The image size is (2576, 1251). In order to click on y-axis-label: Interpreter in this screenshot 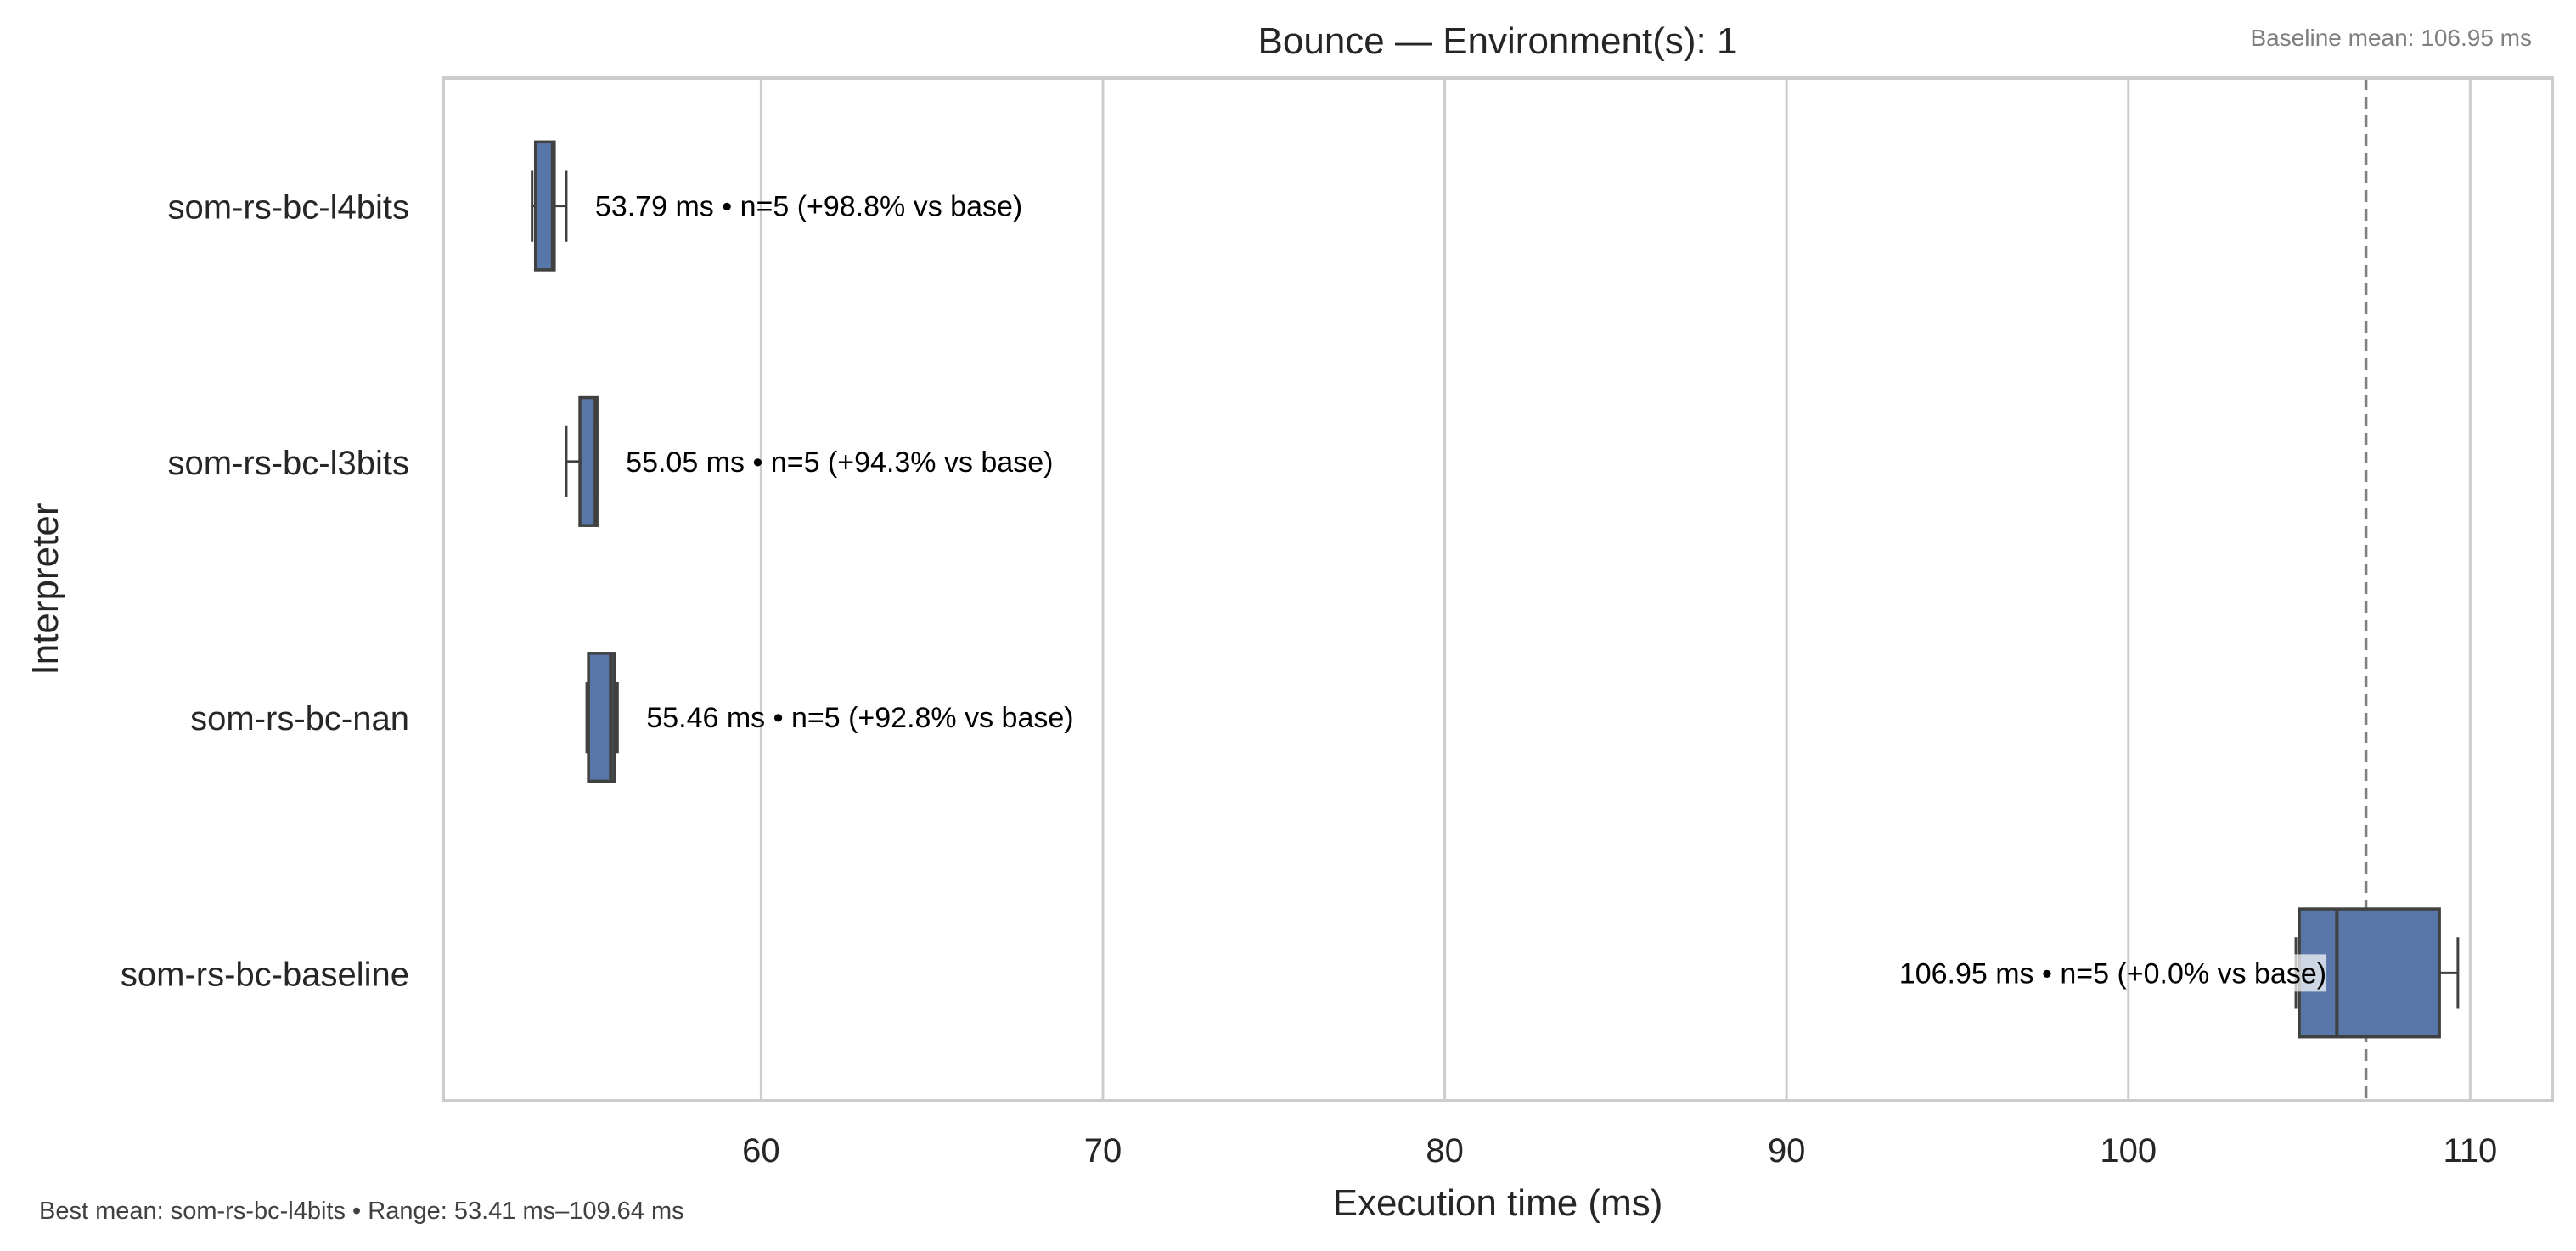, I will do `click(45, 589)`.